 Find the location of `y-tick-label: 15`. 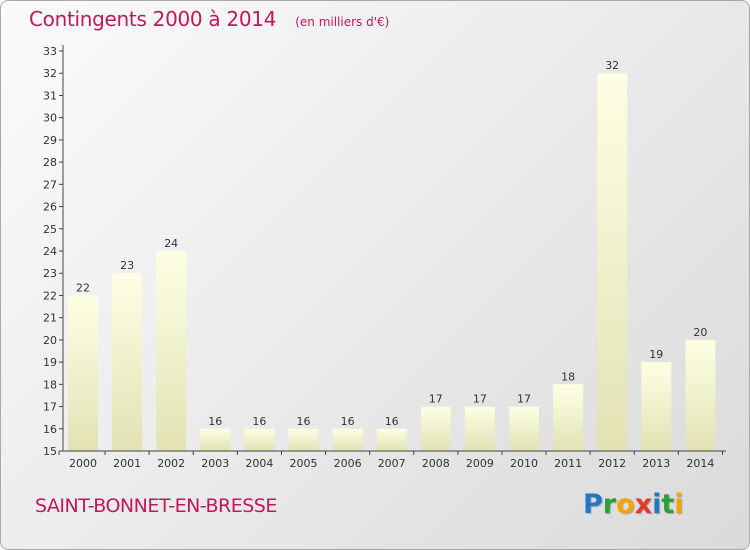

y-tick-label: 15 is located at coordinates (50, 451).